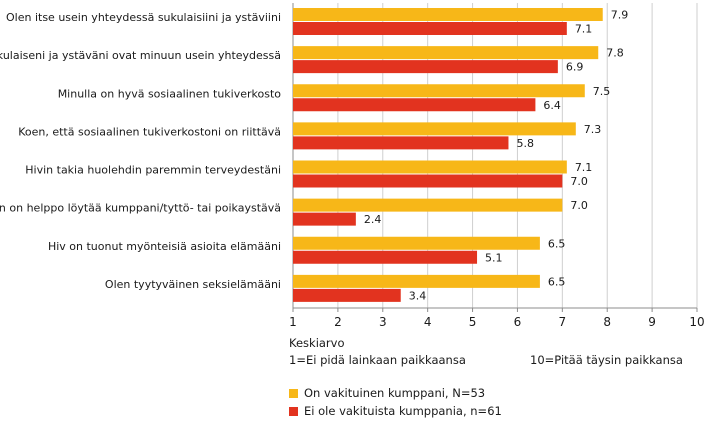 The image size is (717, 421). What do you see at coordinates (607, 322) in the screenshot?
I see `x-tick-label: 8` at bounding box center [607, 322].